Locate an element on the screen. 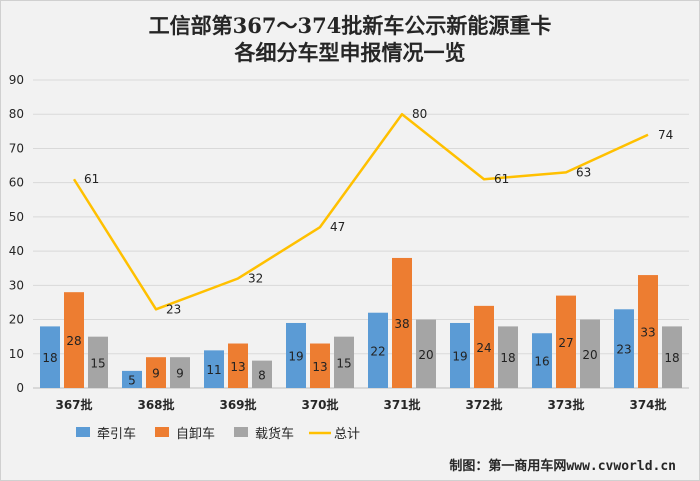  legend-label: 载货车 is located at coordinates (274, 434).